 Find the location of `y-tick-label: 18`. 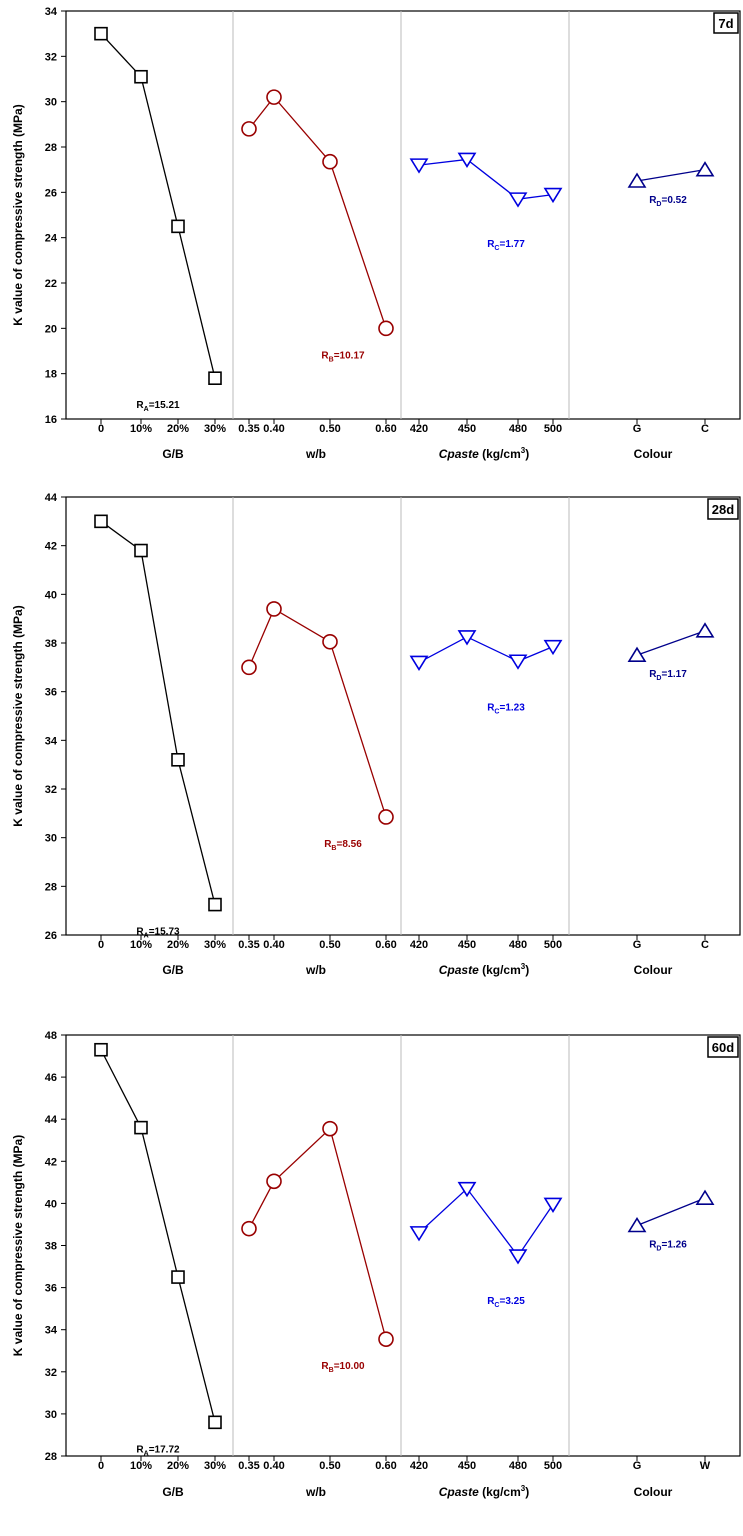

y-tick-label: 18 is located at coordinates (51, 375).